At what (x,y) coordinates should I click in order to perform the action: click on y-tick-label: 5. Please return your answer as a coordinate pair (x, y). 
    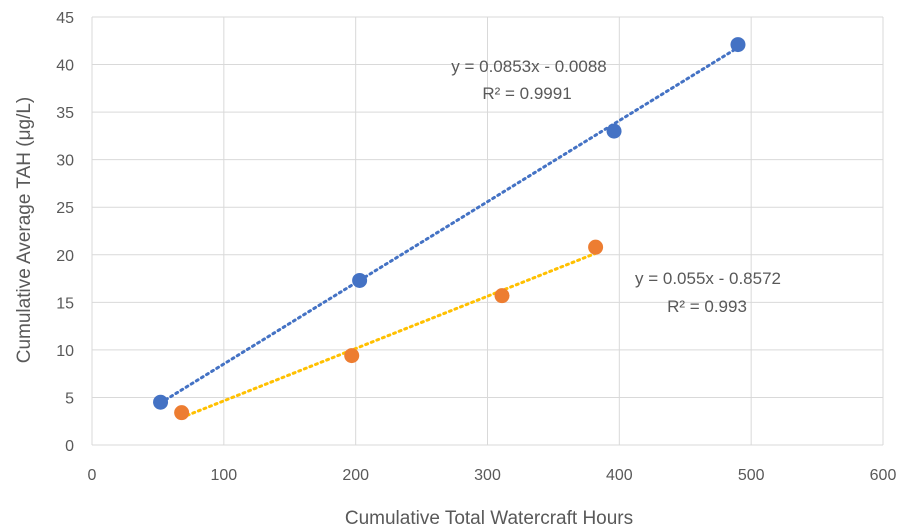
    Looking at the image, I should click on (69, 398).